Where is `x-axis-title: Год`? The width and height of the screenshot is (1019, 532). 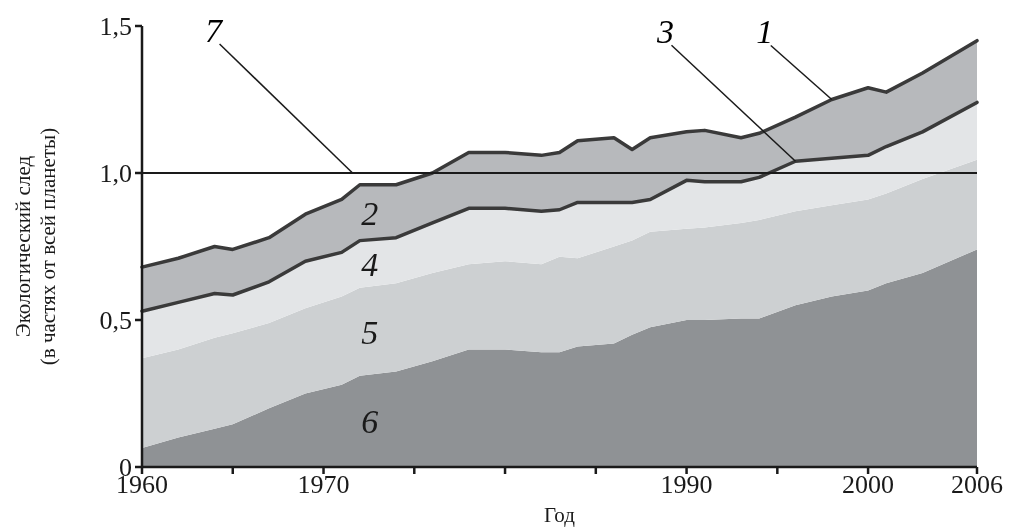 x-axis-title: Год is located at coordinates (560, 515).